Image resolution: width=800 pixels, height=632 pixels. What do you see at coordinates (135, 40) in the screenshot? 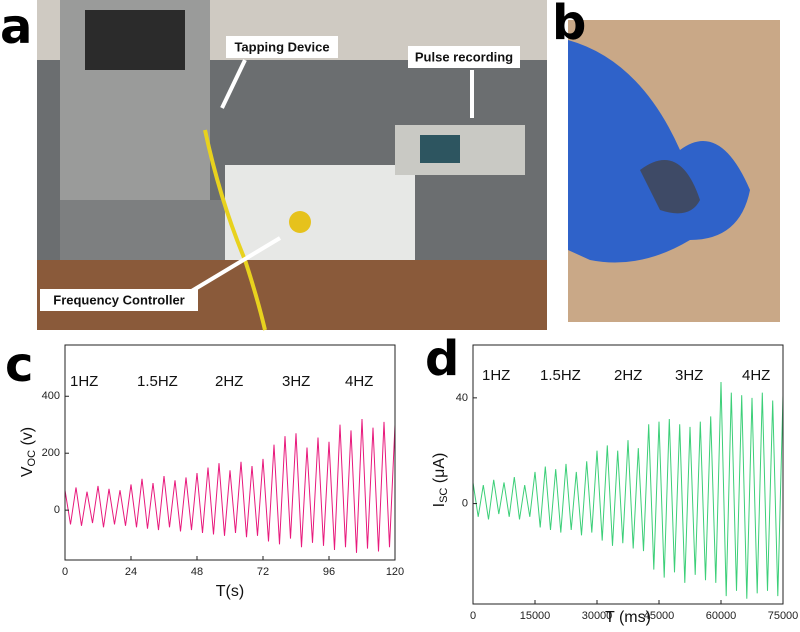
I see `photo-plate` at bounding box center [135, 40].